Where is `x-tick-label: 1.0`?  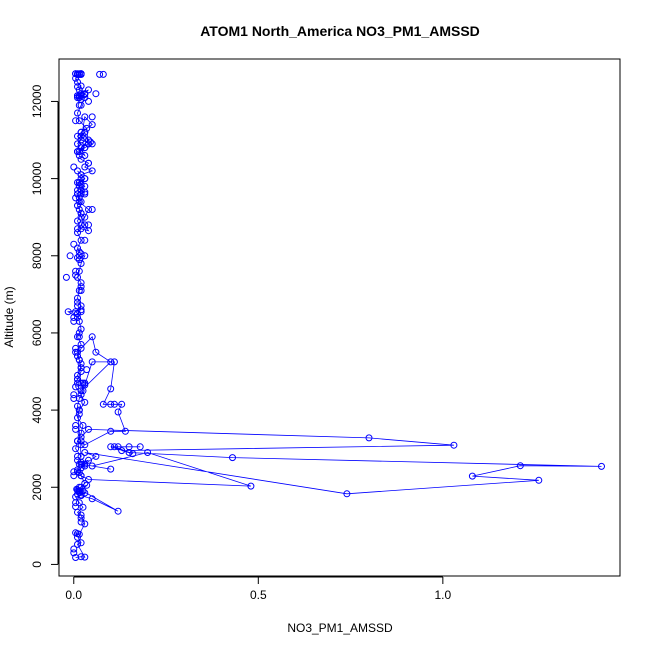 x-tick-label: 1.0 is located at coordinates (442, 595).